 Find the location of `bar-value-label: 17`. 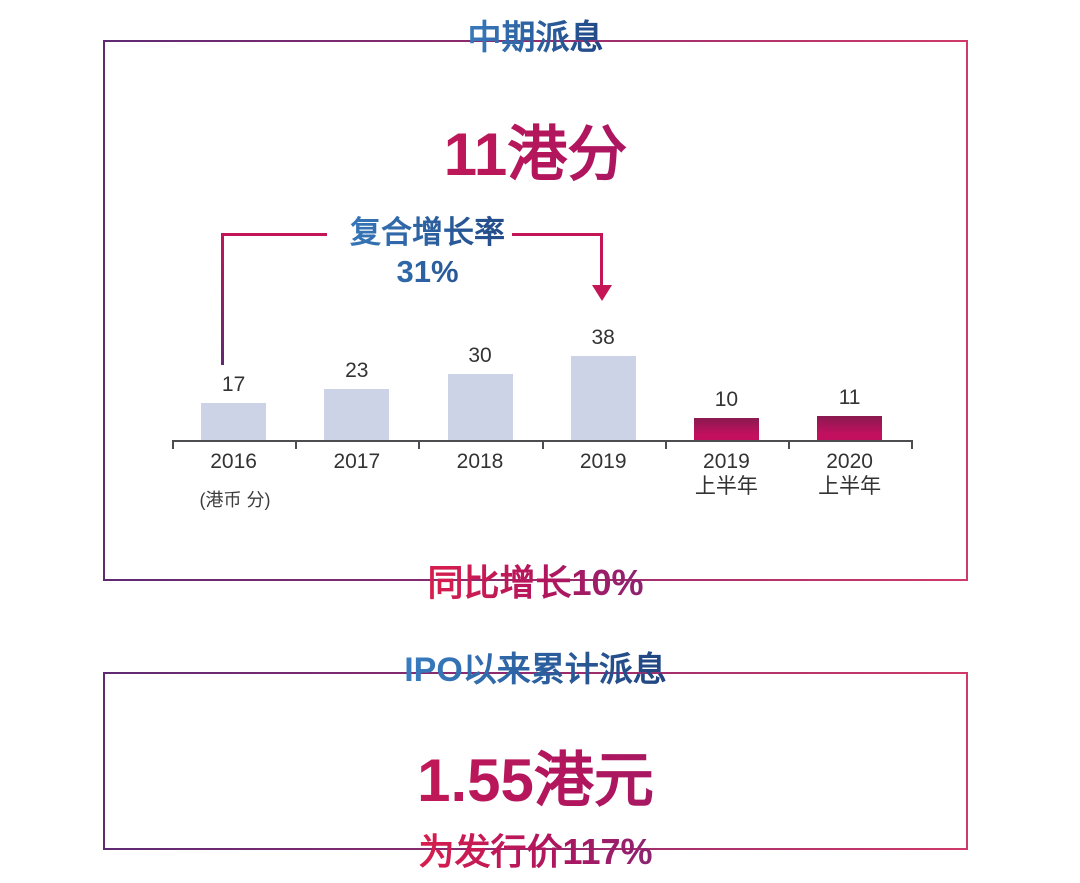

bar-value-label: 17 is located at coordinates (233, 384).